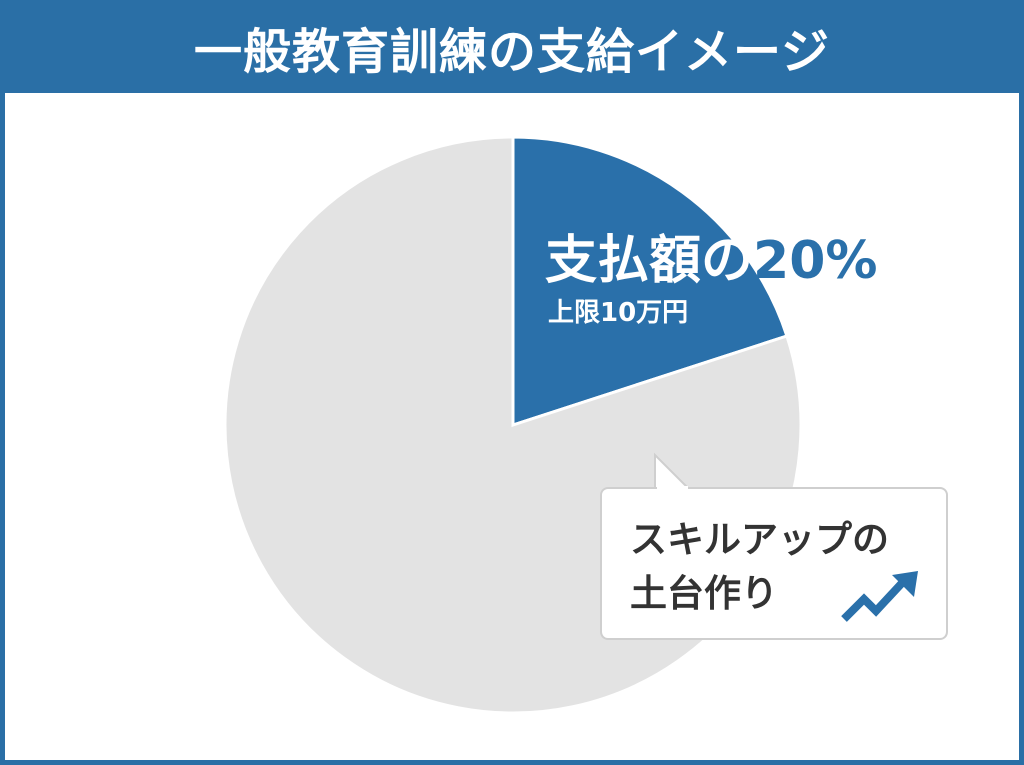 The image size is (1024, 765). I want to click on header-bar: 一般教育訓練の支給イメージ, so click(512, 46).